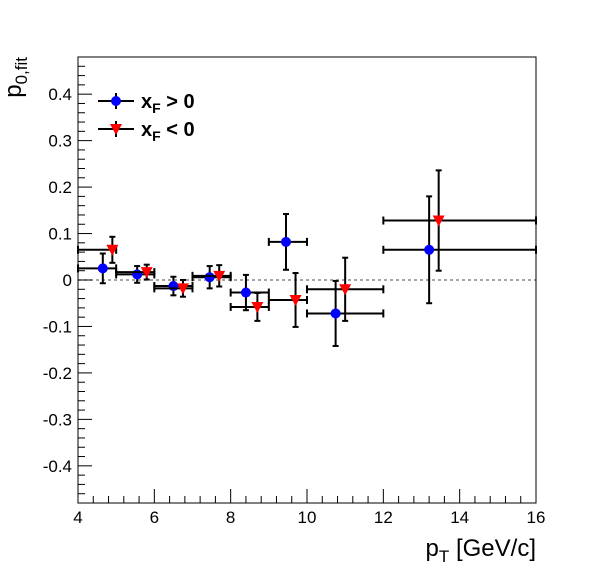 This screenshot has width=596, height=572. What do you see at coordinates (307, 517) in the screenshot?
I see `x-tick-label: 10` at bounding box center [307, 517].